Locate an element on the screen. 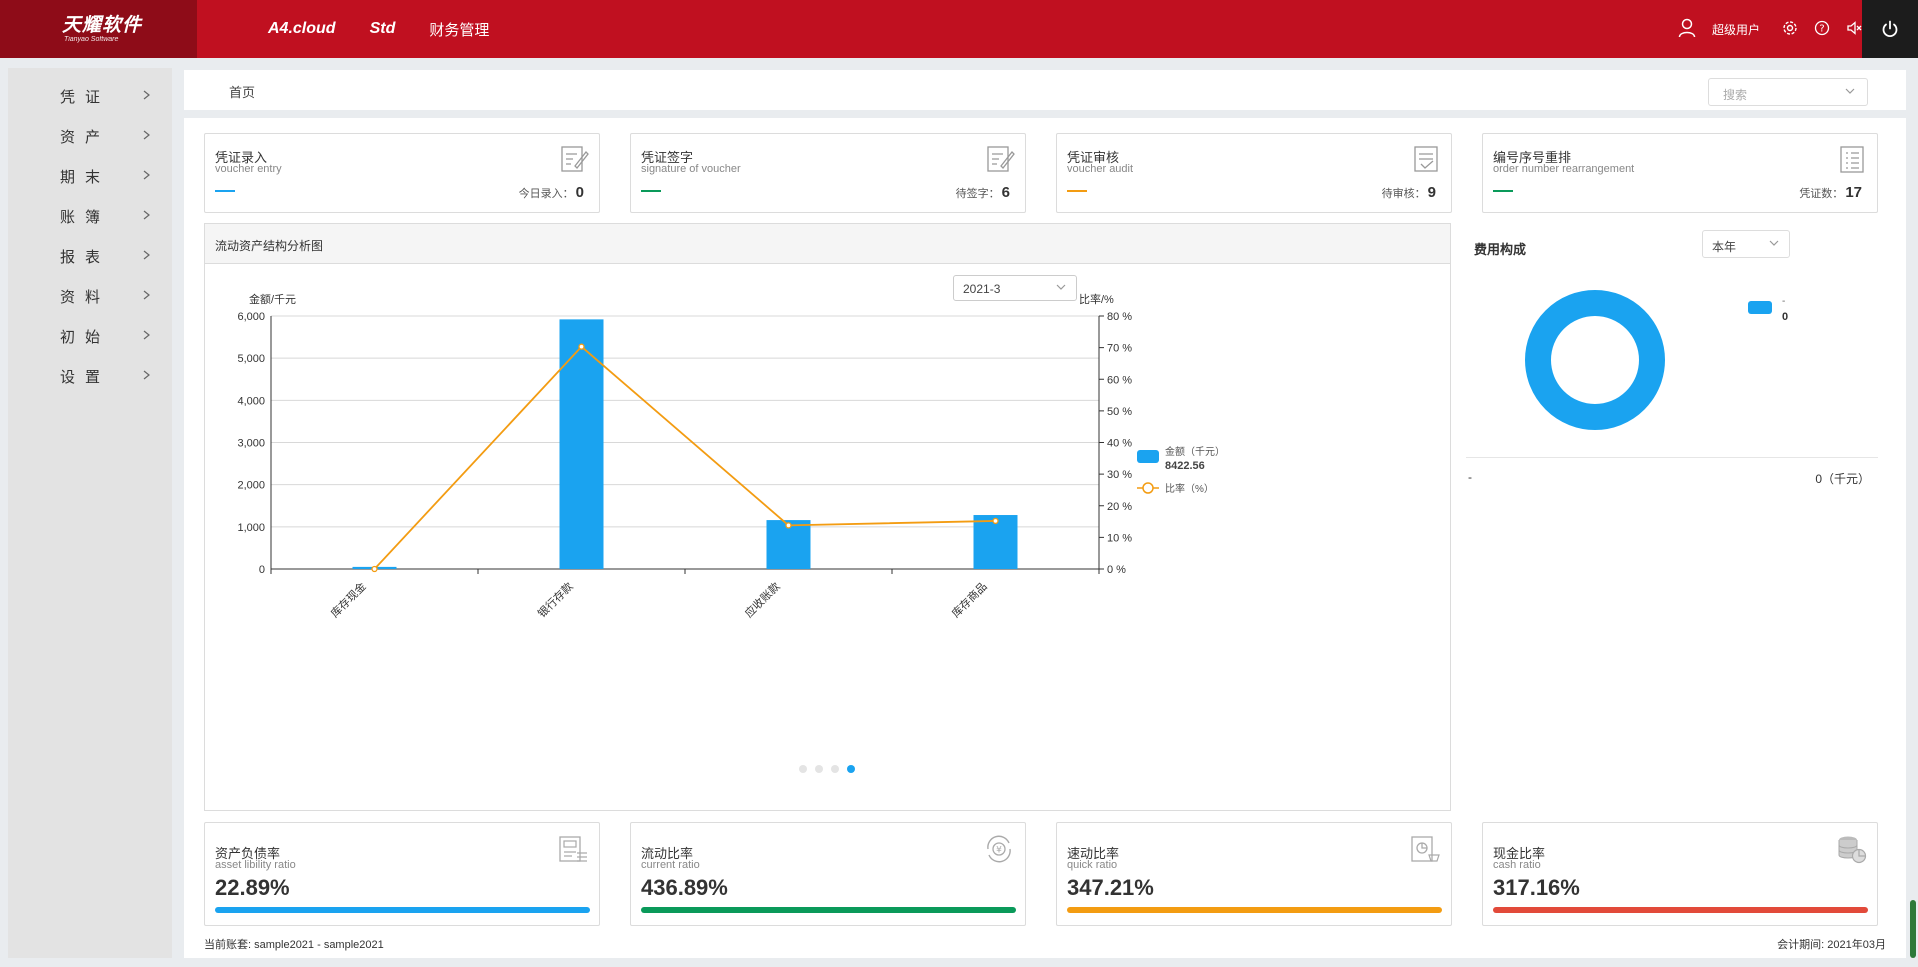  search-select: 搜索 is located at coordinates (1788, 92).